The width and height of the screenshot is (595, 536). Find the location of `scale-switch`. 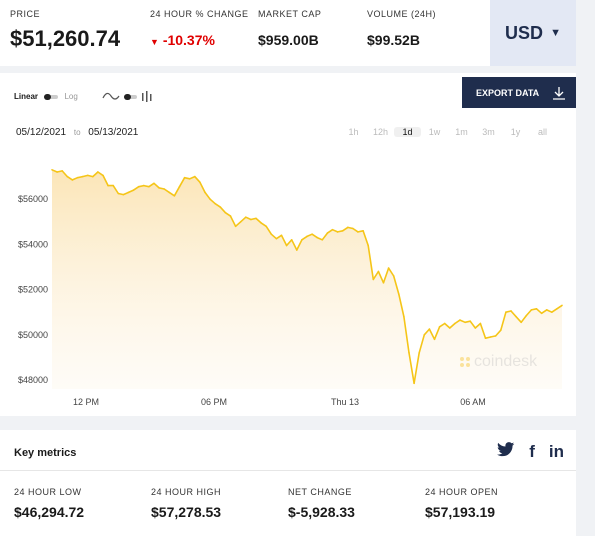

scale-switch is located at coordinates (51, 96).